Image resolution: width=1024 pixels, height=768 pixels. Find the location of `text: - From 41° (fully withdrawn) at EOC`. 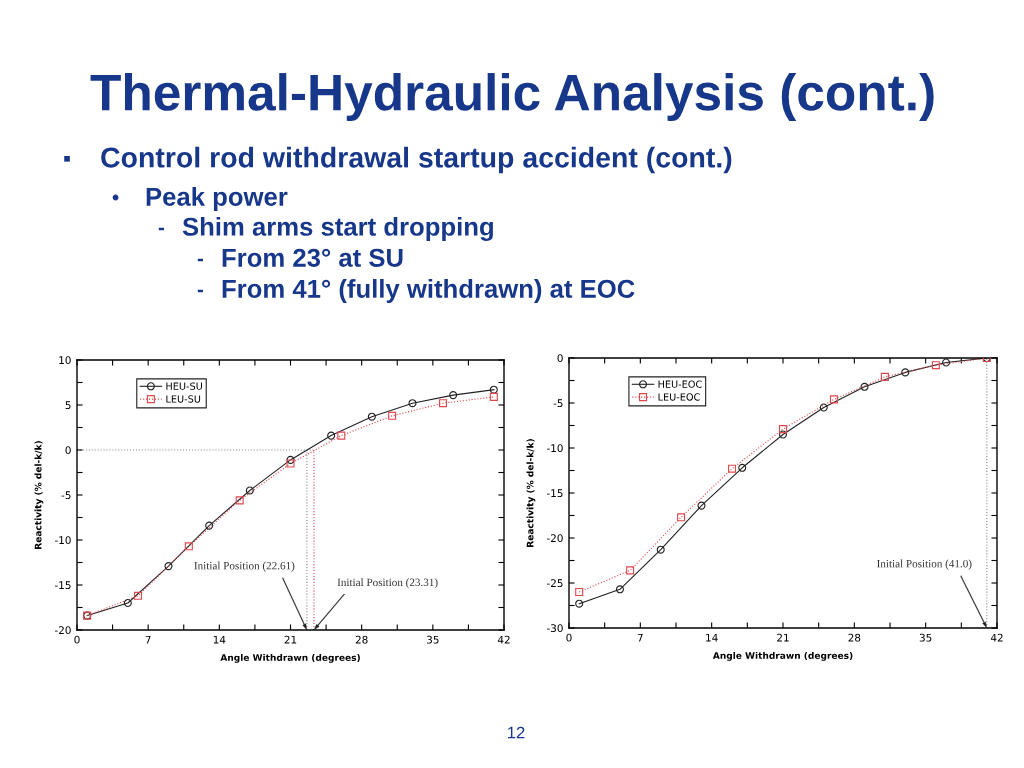

text: - From 41° (fully withdrawn) at EOC is located at coordinates (416, 291).